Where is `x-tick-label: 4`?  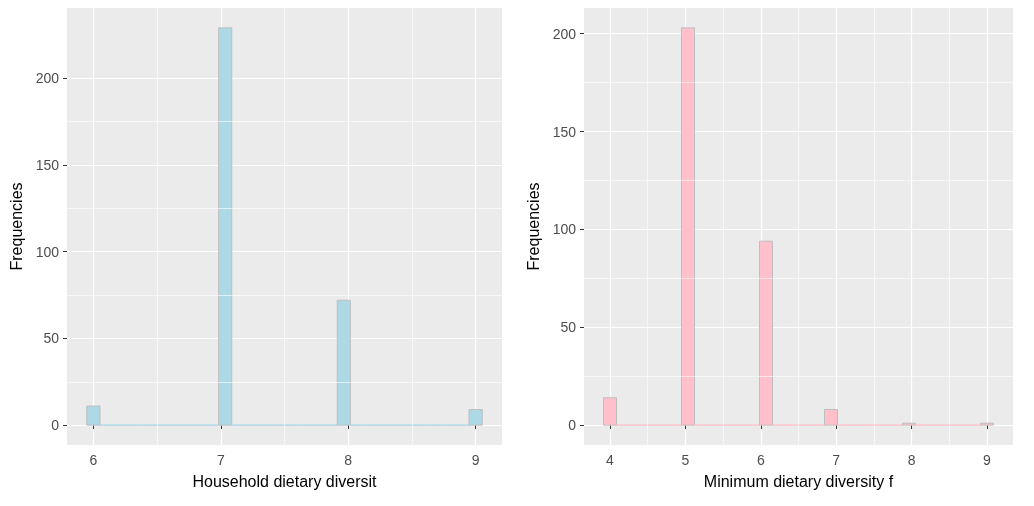
x-tick-label: 4 is located at coordinates (610, 460).